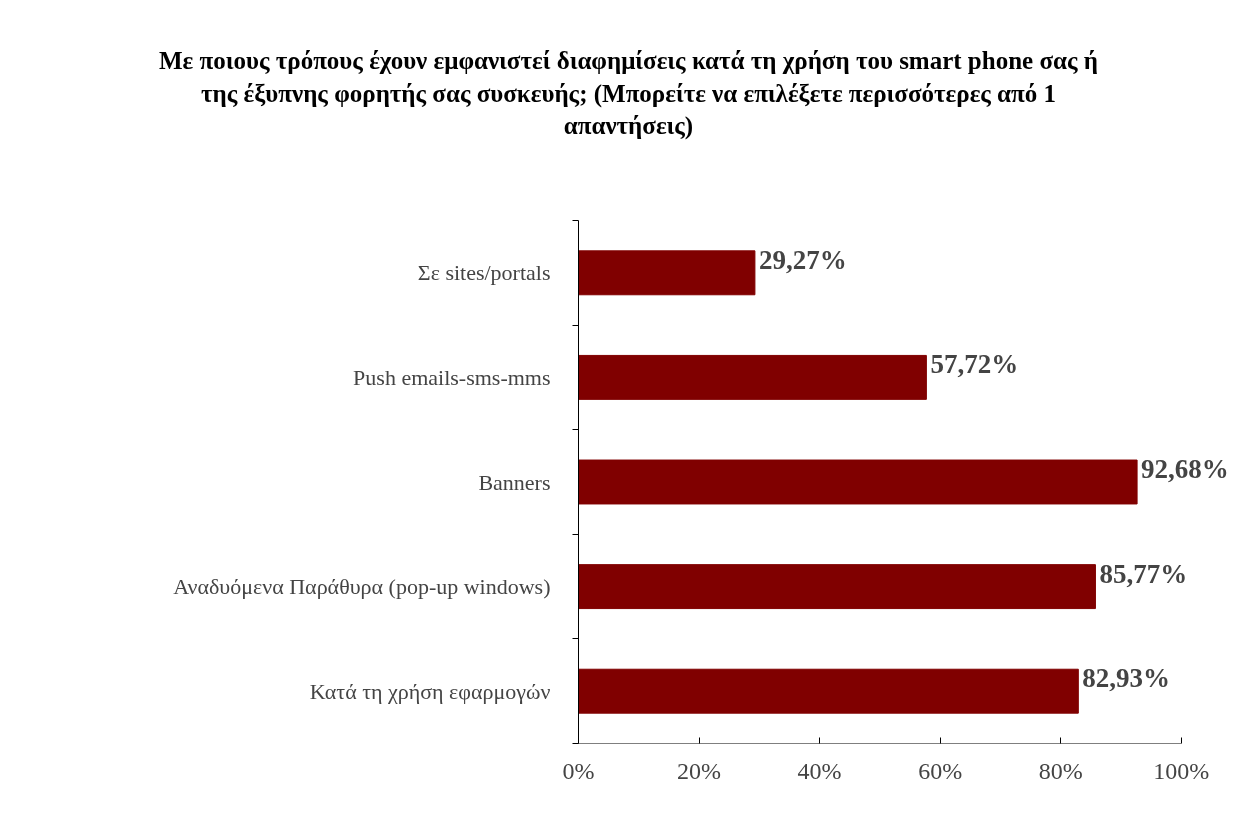 The width and height of the screenshot is (1247, 839). What do you see at coordinates (819, 770) in the screenshot?
I see `x-tick-label: 40%` at bounding box center [819, 770].